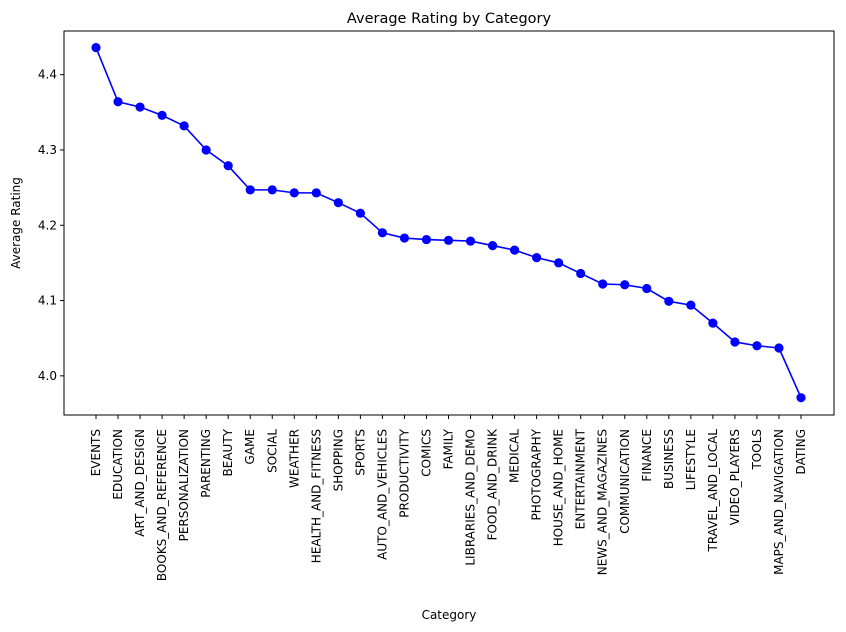  I want to click on x-tick-label: PRODUCTIVITY, so click(404, 472).